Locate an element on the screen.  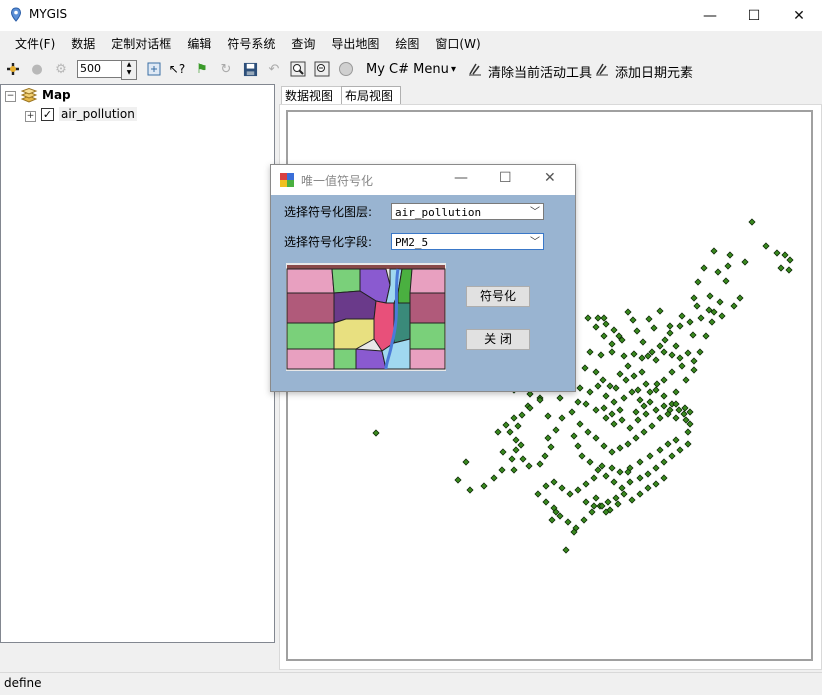
menu-file: 文件(F) is located at coordinates (35, 44).